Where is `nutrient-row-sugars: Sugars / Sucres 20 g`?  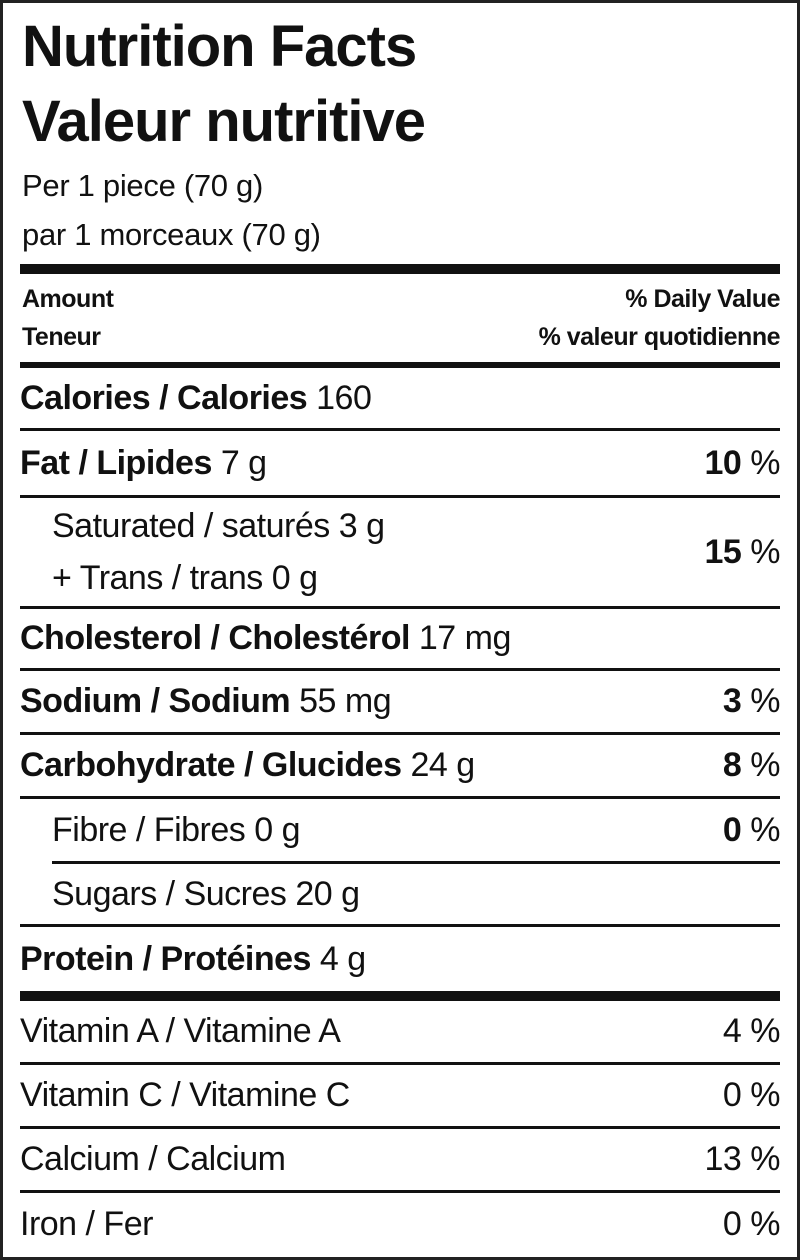 nutrient-row-sugars: Sugars / Sucres 20 g is located at coordinates (400, 895).